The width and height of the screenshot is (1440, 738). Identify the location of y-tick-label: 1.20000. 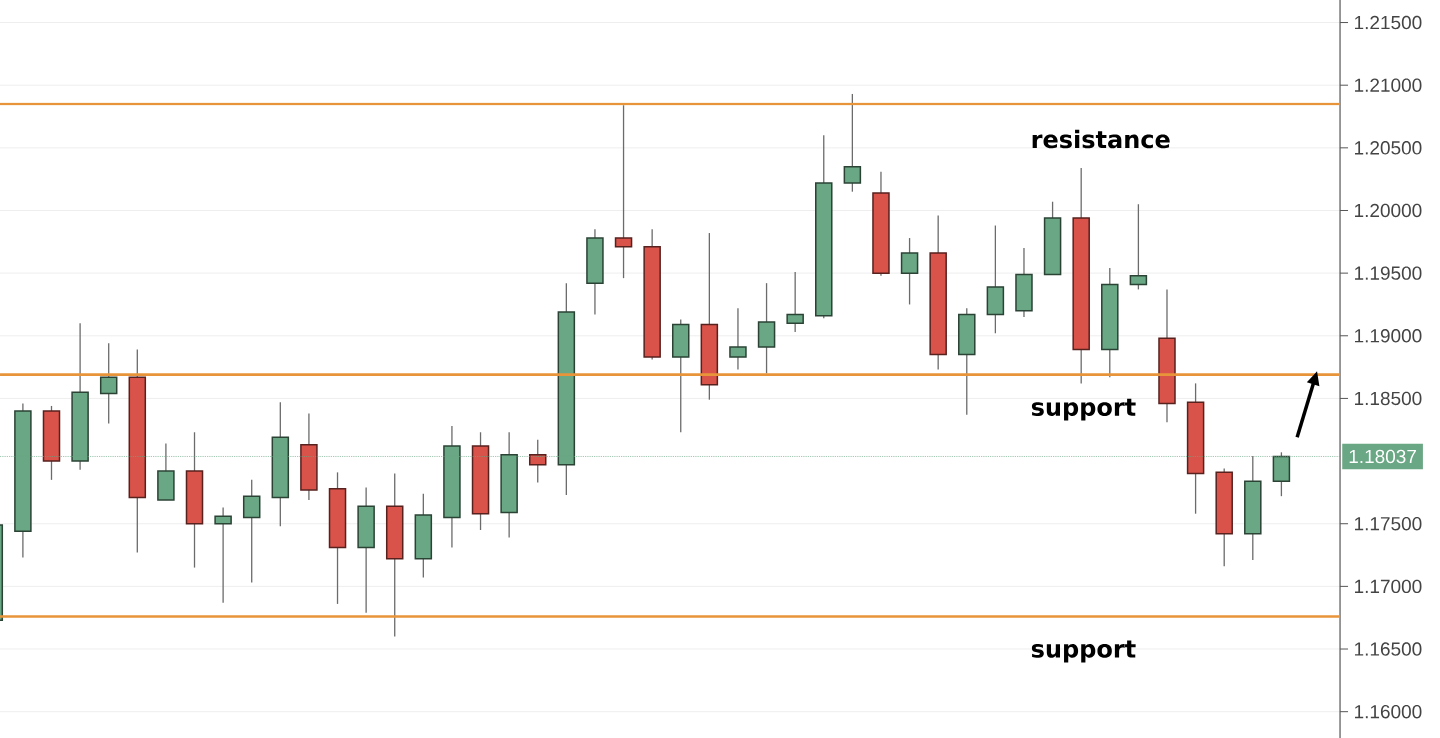
(1388, 210).